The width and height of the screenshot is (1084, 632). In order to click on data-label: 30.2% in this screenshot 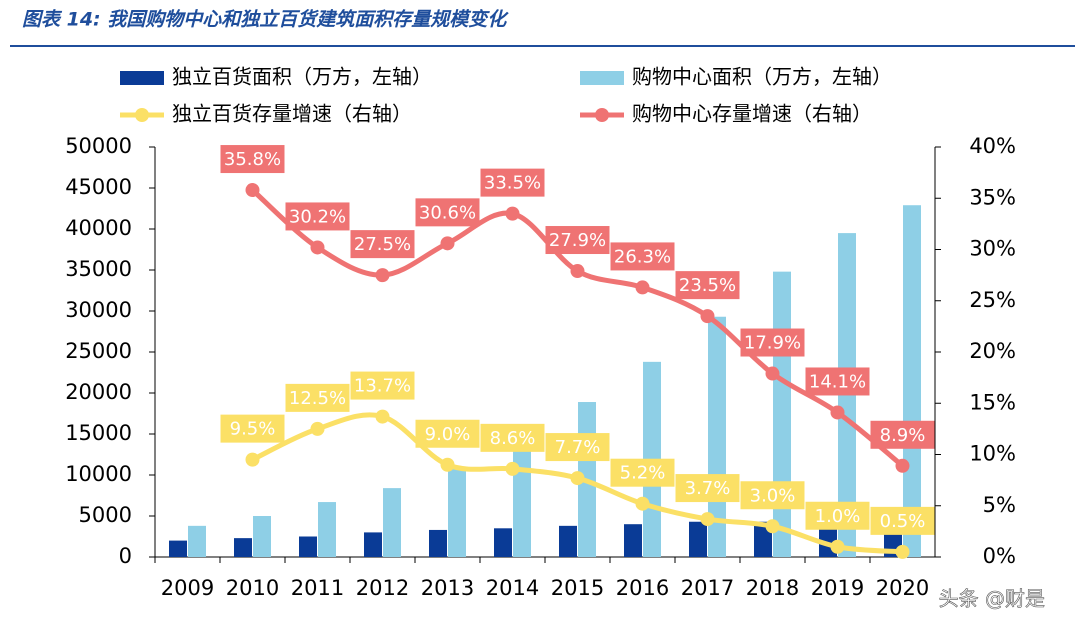, I will do `click(317, 216)`.